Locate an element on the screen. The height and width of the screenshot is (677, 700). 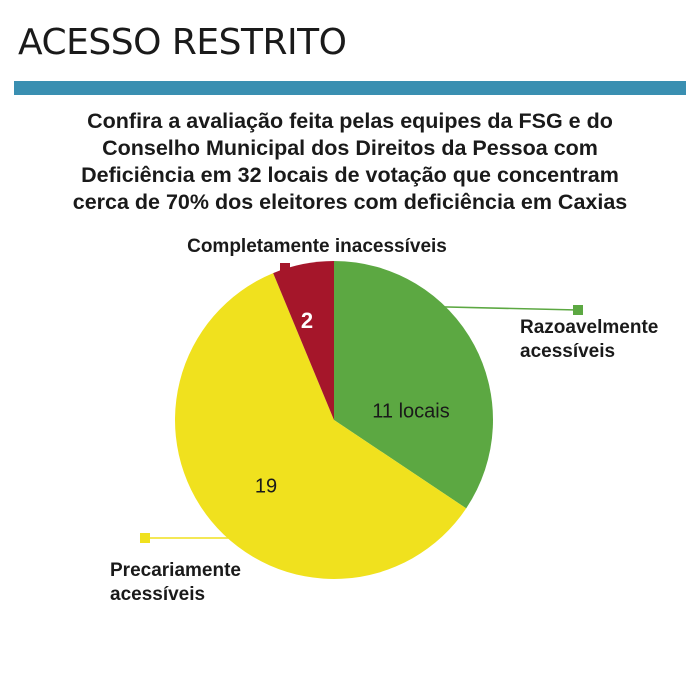
legend-marker-razoavelmente is located at coordinates (578, 310).